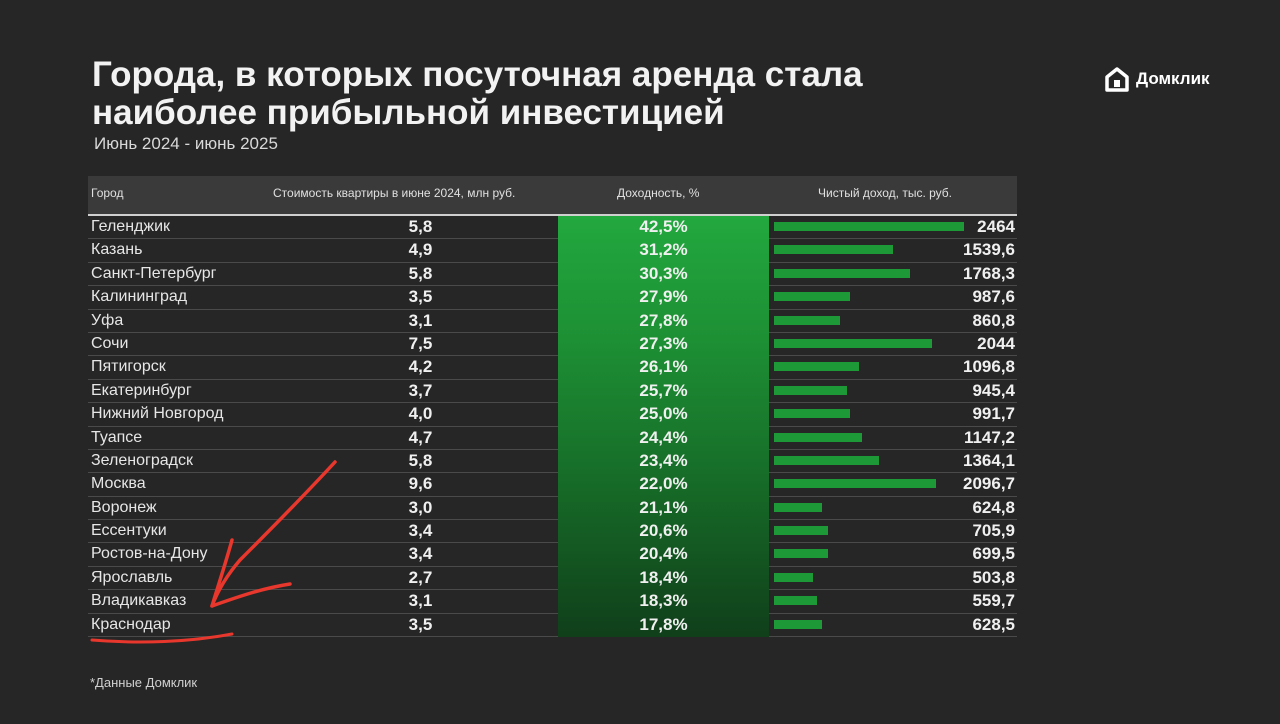 The height and width of the screenshot is (724, 1280). What do you see at coordinates (552, 368) in the screenshot?
I see `table-row: Пятигорск 4,2 26,1% 1096,8` at bounding box center [552, 368].